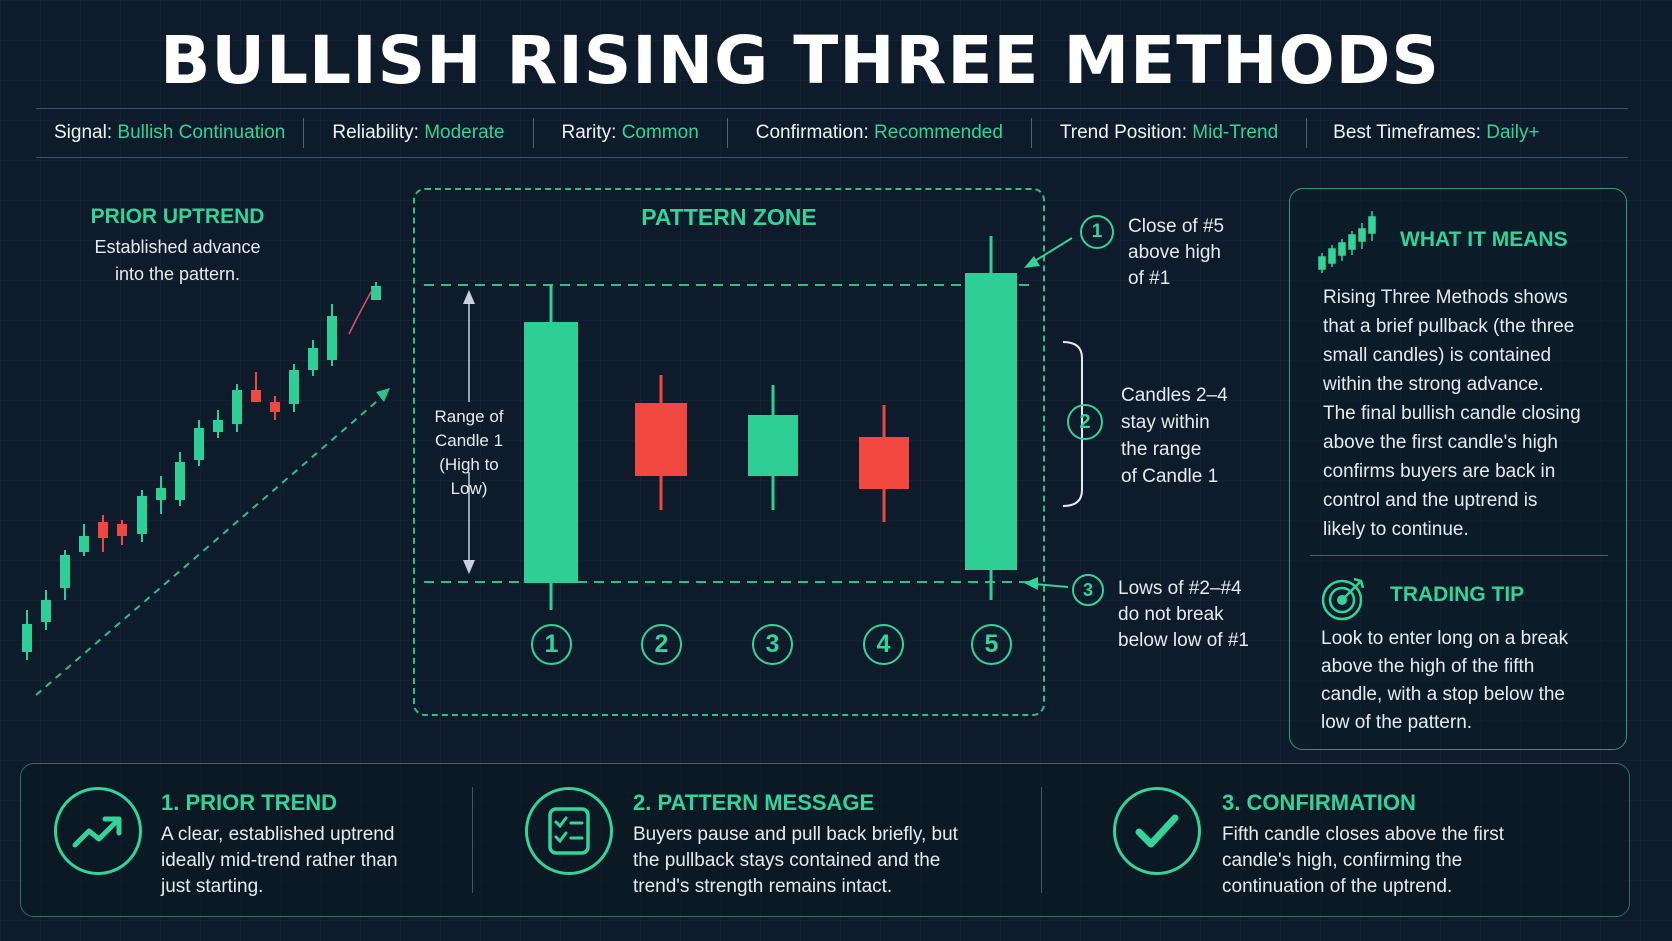 The width and height of the screenshot is (1672, 941). I want to click on prior-uptrend-description: Established advance into the pattern., so click(177, 261).